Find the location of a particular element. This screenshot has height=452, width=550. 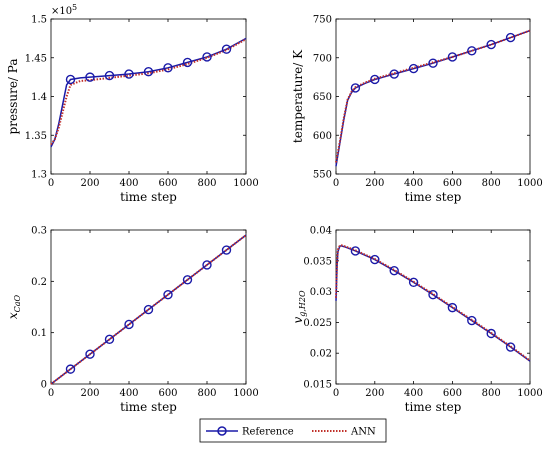

y-tick-label: 600 is located at coordinates (322, 136).